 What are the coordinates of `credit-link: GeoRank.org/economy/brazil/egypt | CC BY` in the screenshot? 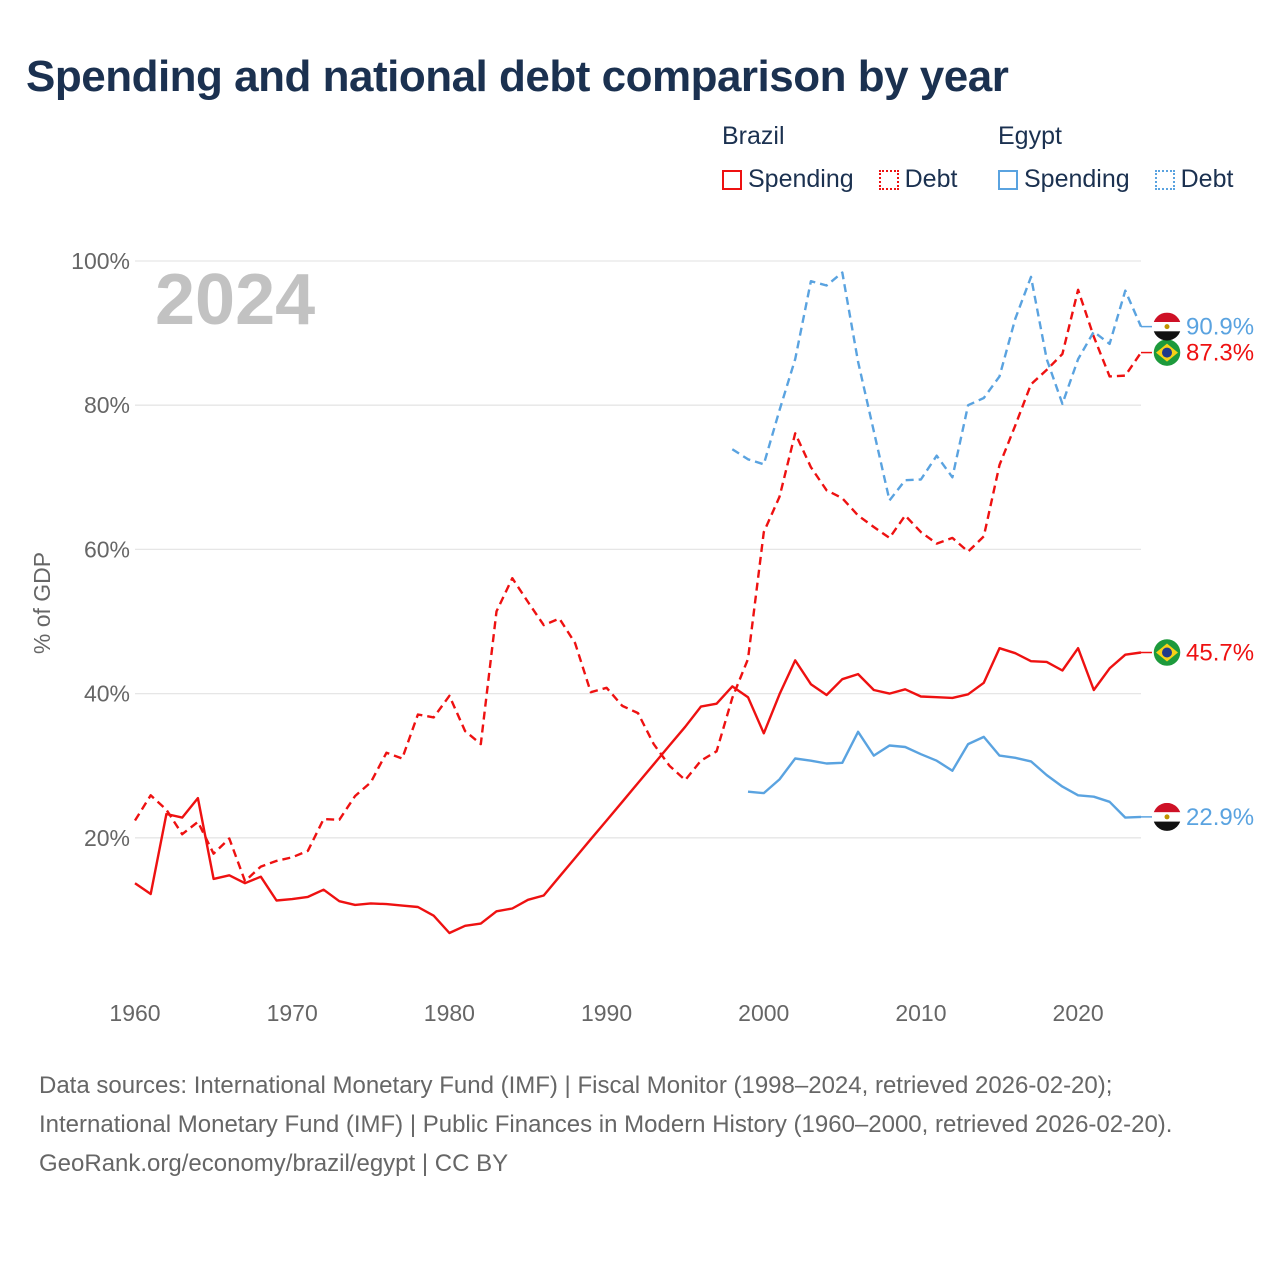 It's located at (274, 1163).